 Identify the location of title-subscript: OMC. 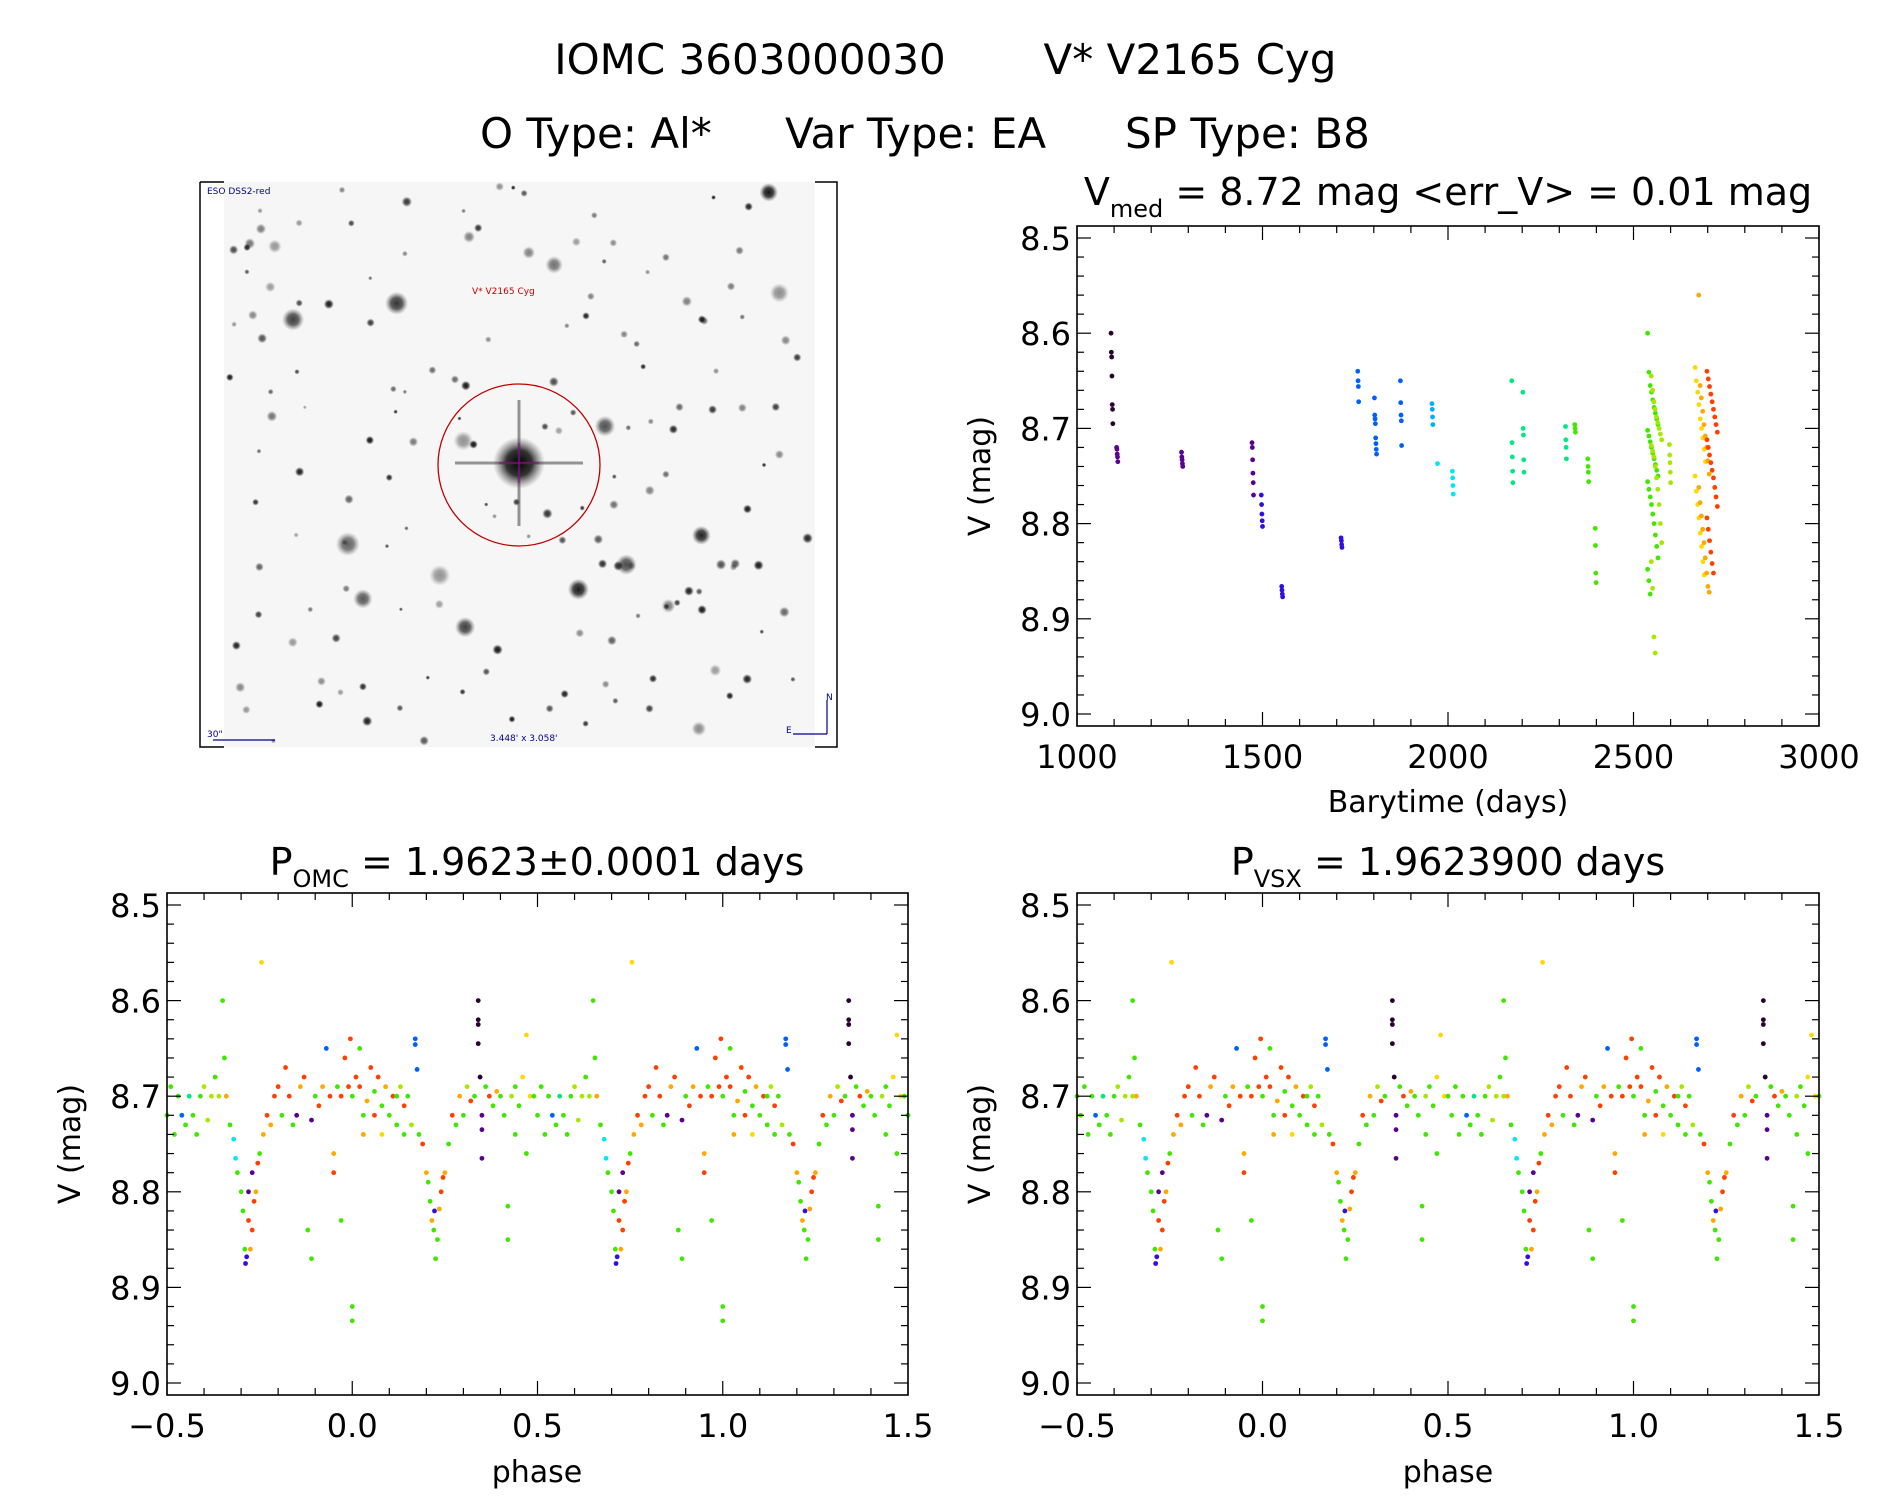
(321, 879).